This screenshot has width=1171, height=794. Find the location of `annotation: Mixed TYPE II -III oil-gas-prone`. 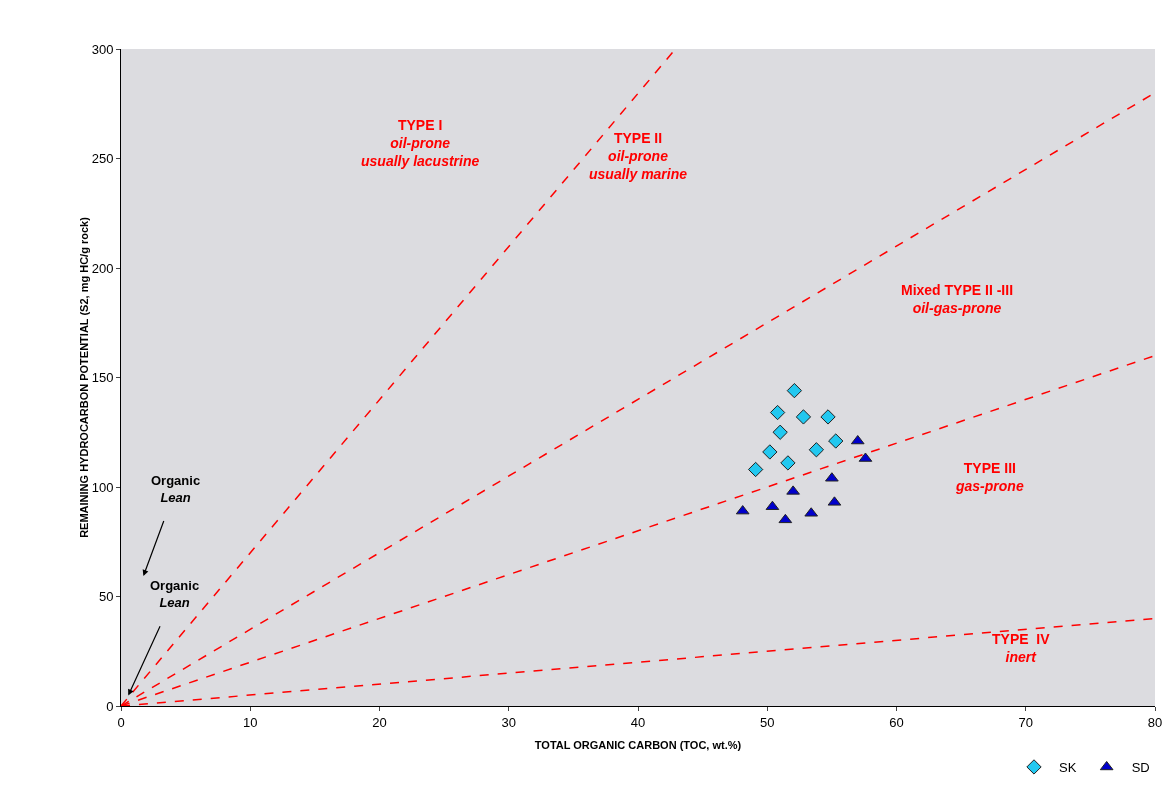

annotation: Mixed TYPE II -III oil-gas-prone is located at coordinates (957, 299).